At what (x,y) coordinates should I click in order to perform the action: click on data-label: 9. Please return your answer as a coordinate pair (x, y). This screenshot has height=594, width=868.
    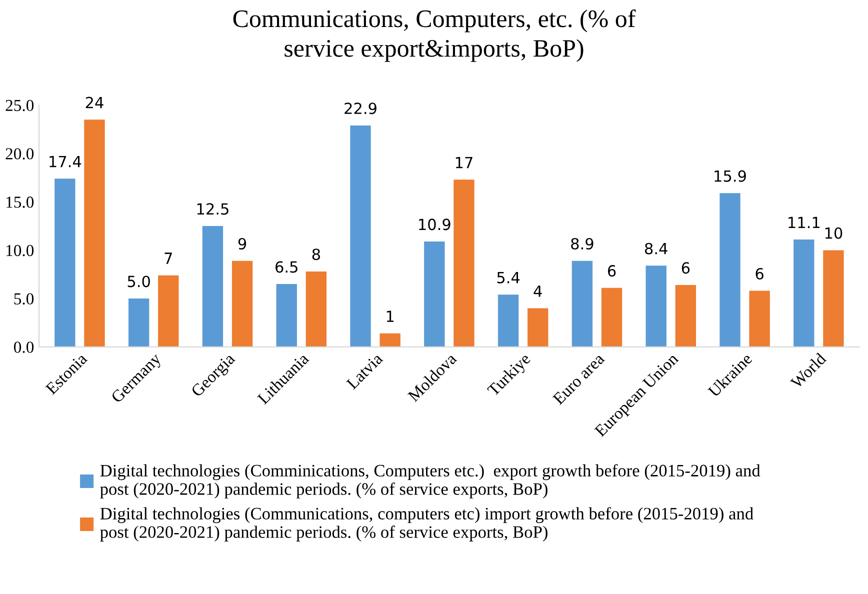
    Looking at the image, I should click on (242, 244).